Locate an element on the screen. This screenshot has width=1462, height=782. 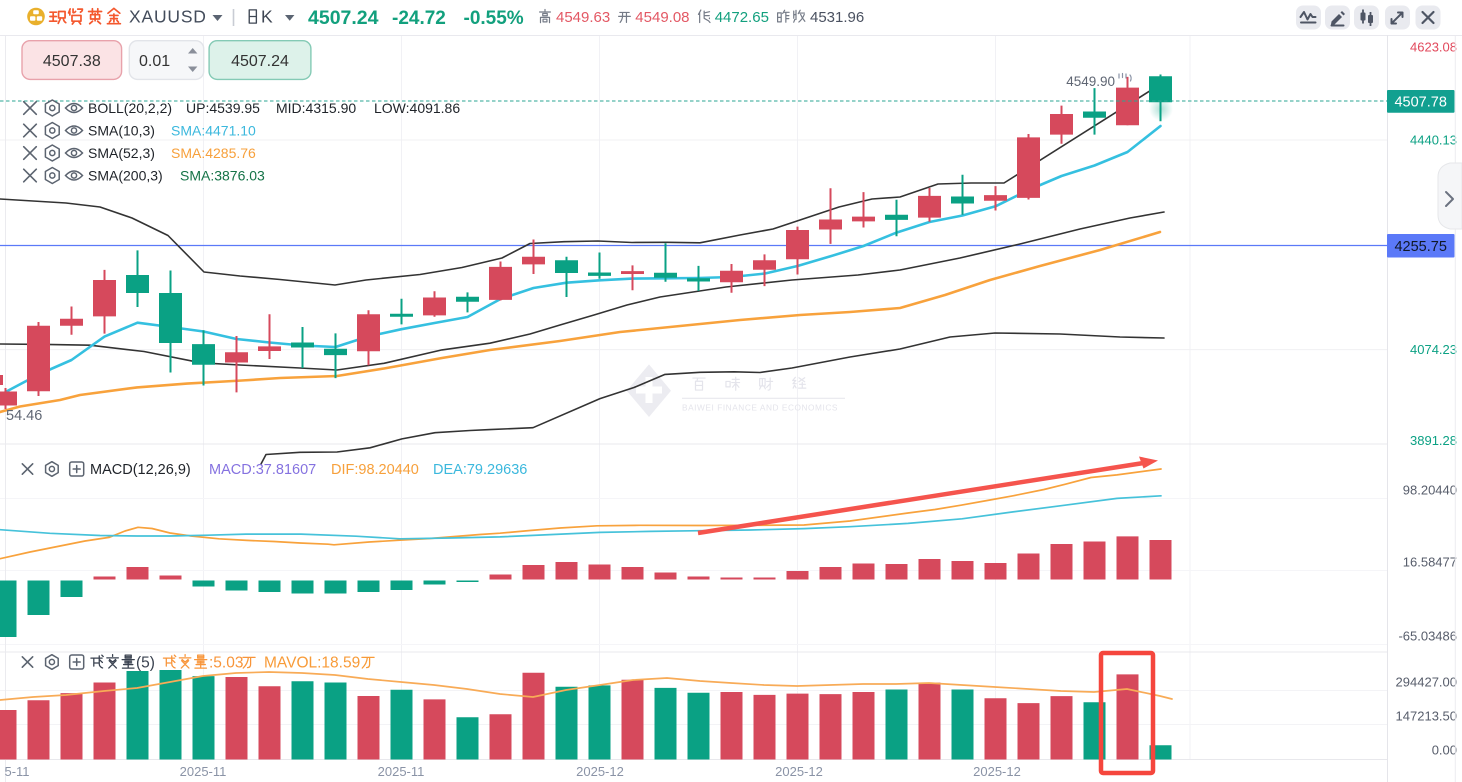
svg-text: 98.20440 is located at coordinates (1430, 490).